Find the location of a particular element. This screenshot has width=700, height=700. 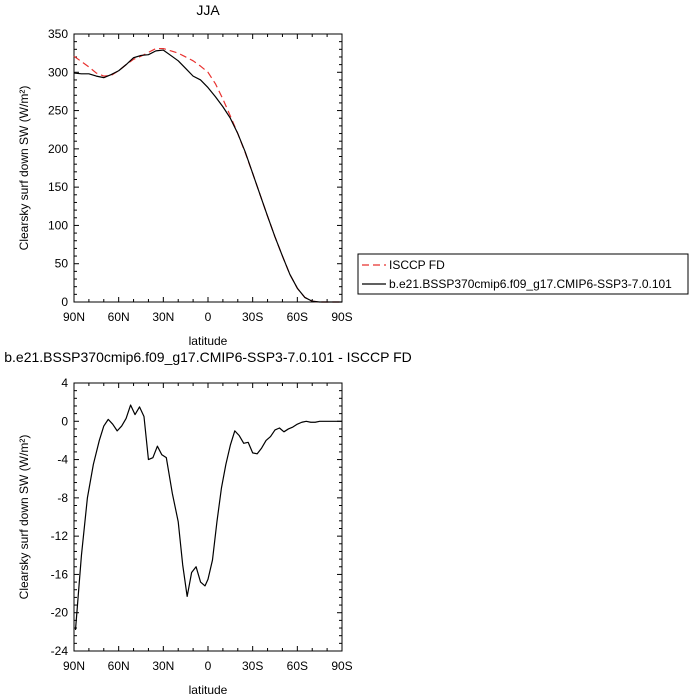

top-y-tick-label-4: 200 is located at coordinates (58, 149).